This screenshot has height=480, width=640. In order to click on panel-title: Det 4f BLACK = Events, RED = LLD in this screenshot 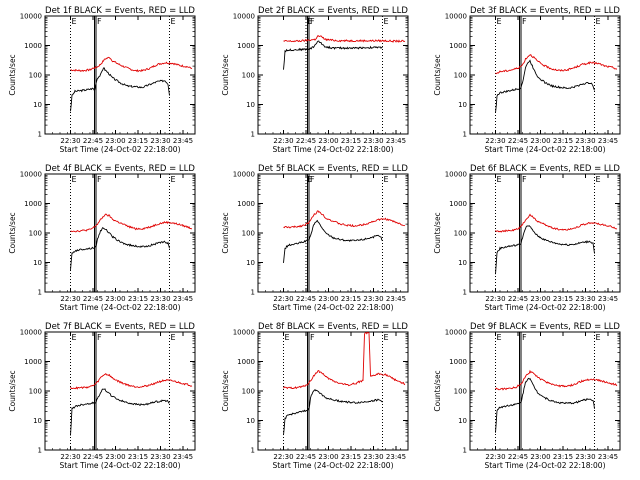, I will do `click(120, 169)`.